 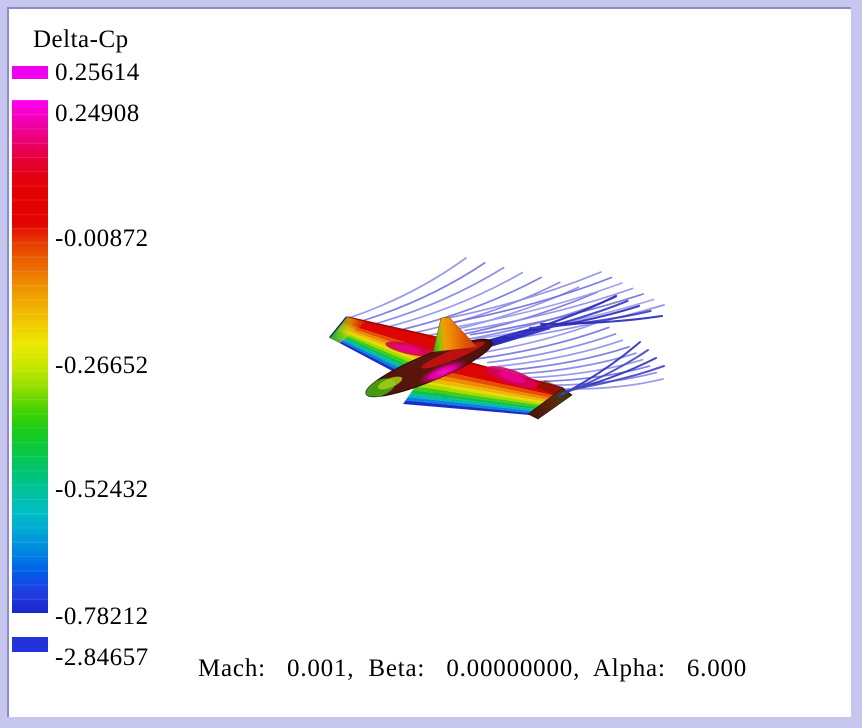 I want to click on tick-label: -0.78212, so click(x=102, y=616).